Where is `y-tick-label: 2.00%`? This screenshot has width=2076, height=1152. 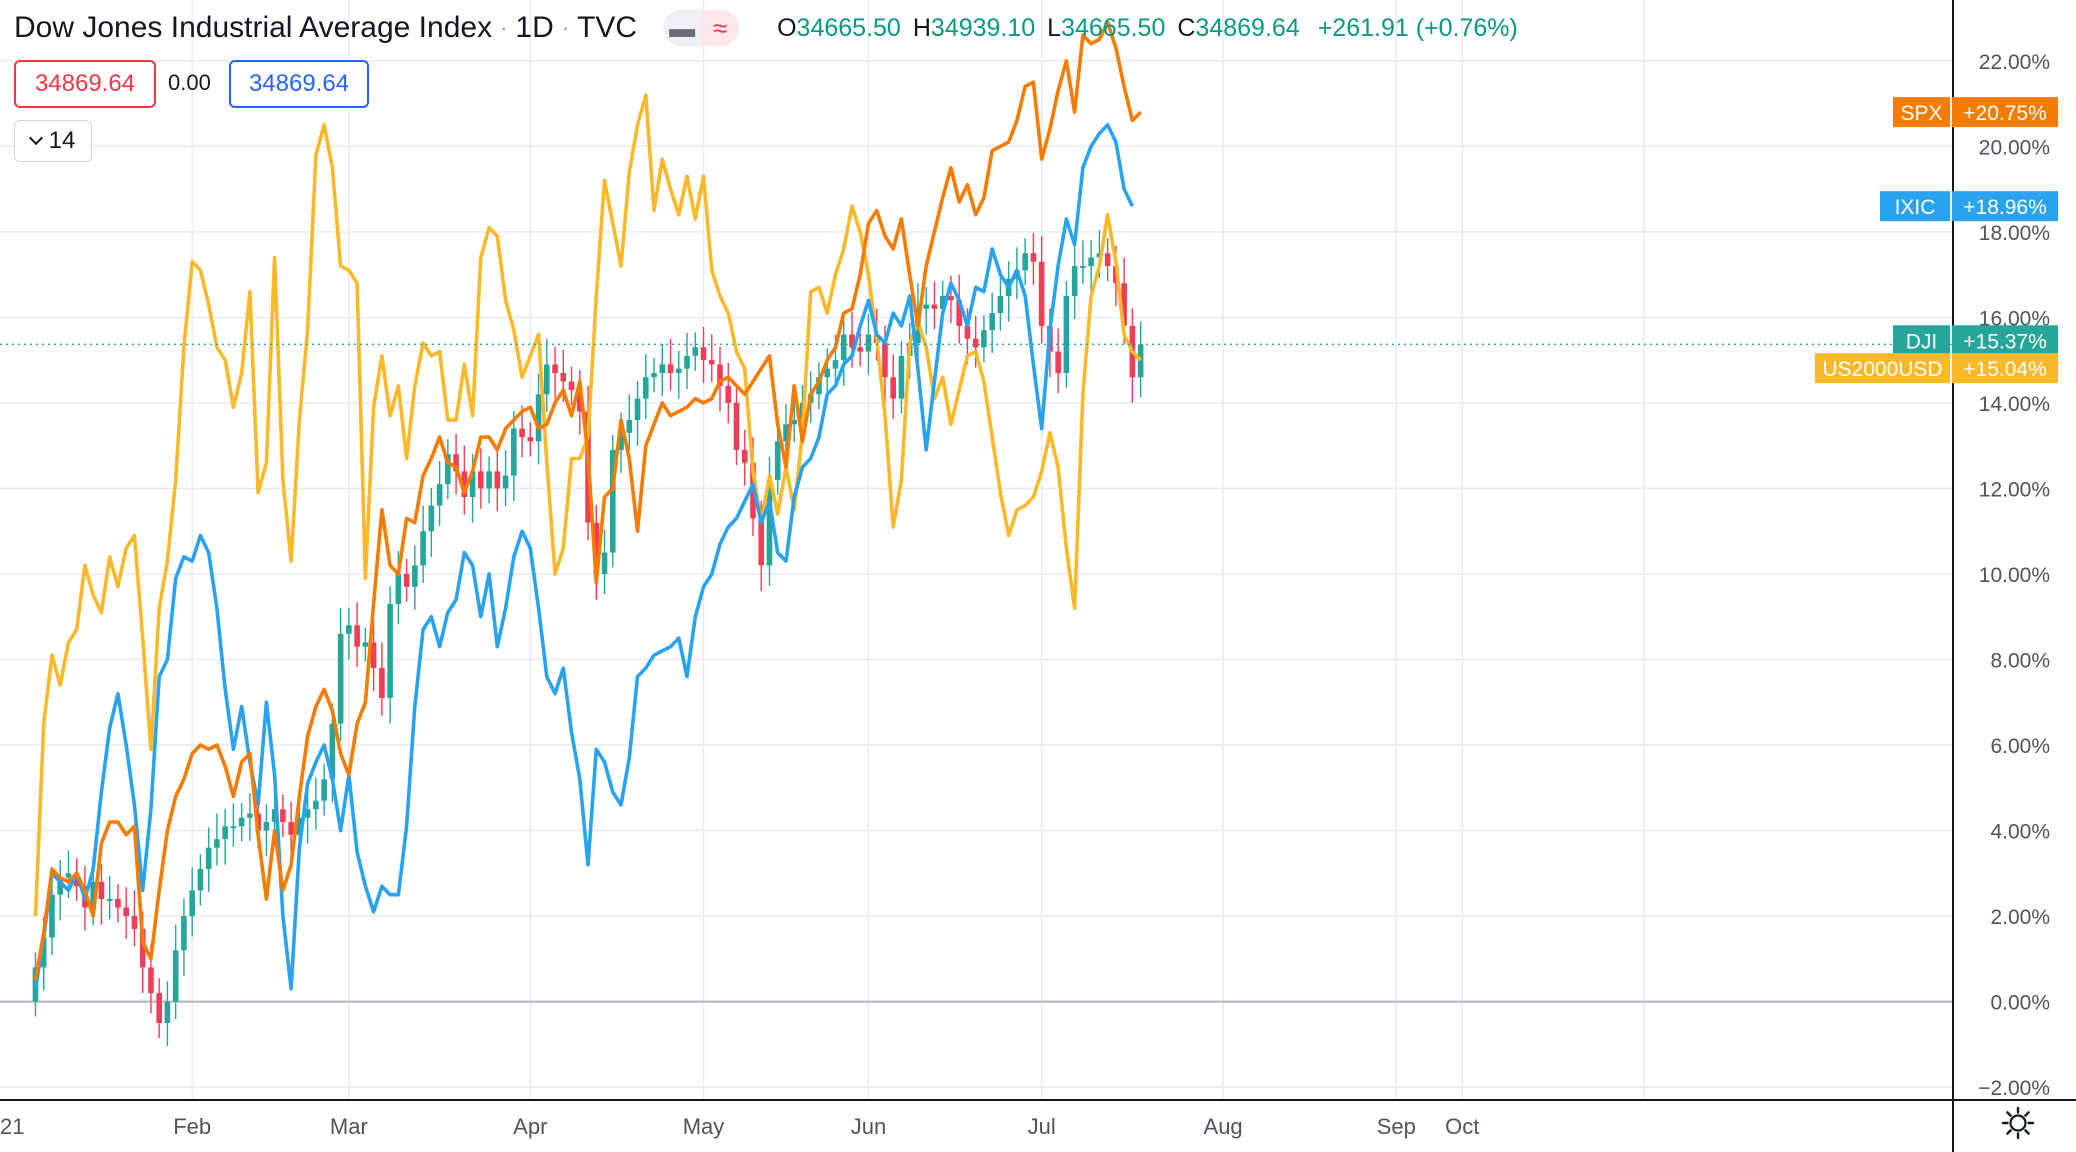 y-tick-label: 2.00% is located at coordinates (2020, 917).